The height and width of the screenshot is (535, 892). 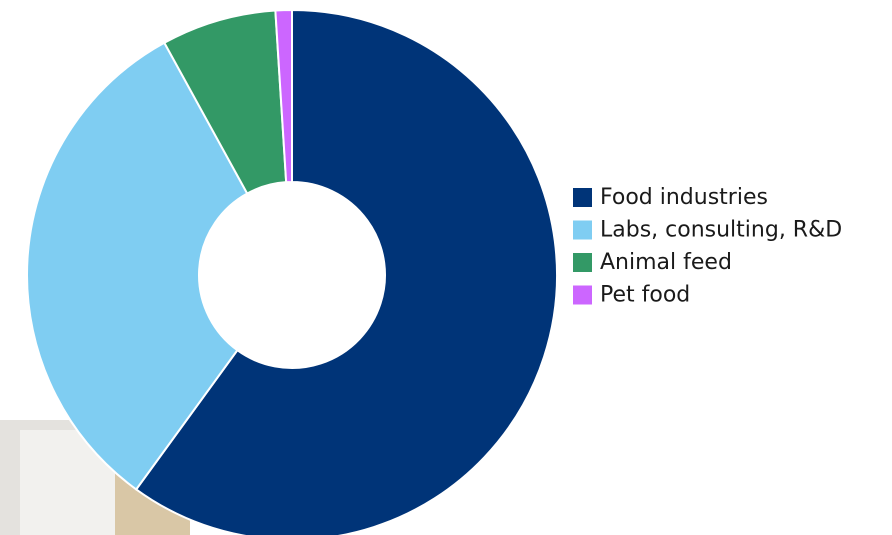 I want to click on legend-label: Animal feed, so click(x=666, y=262).